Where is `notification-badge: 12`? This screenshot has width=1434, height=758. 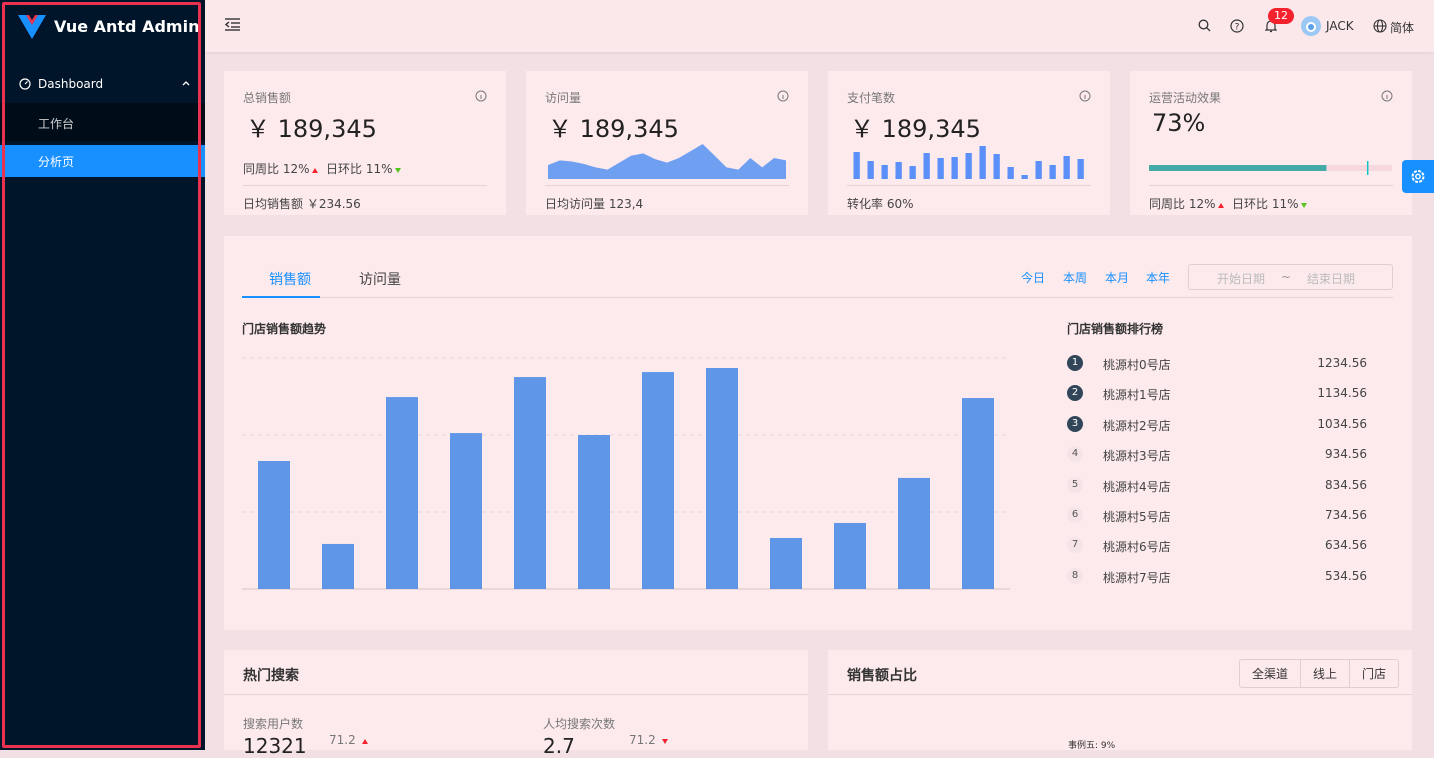 notification-badge: 12 is located at coordinates (1281, 16).